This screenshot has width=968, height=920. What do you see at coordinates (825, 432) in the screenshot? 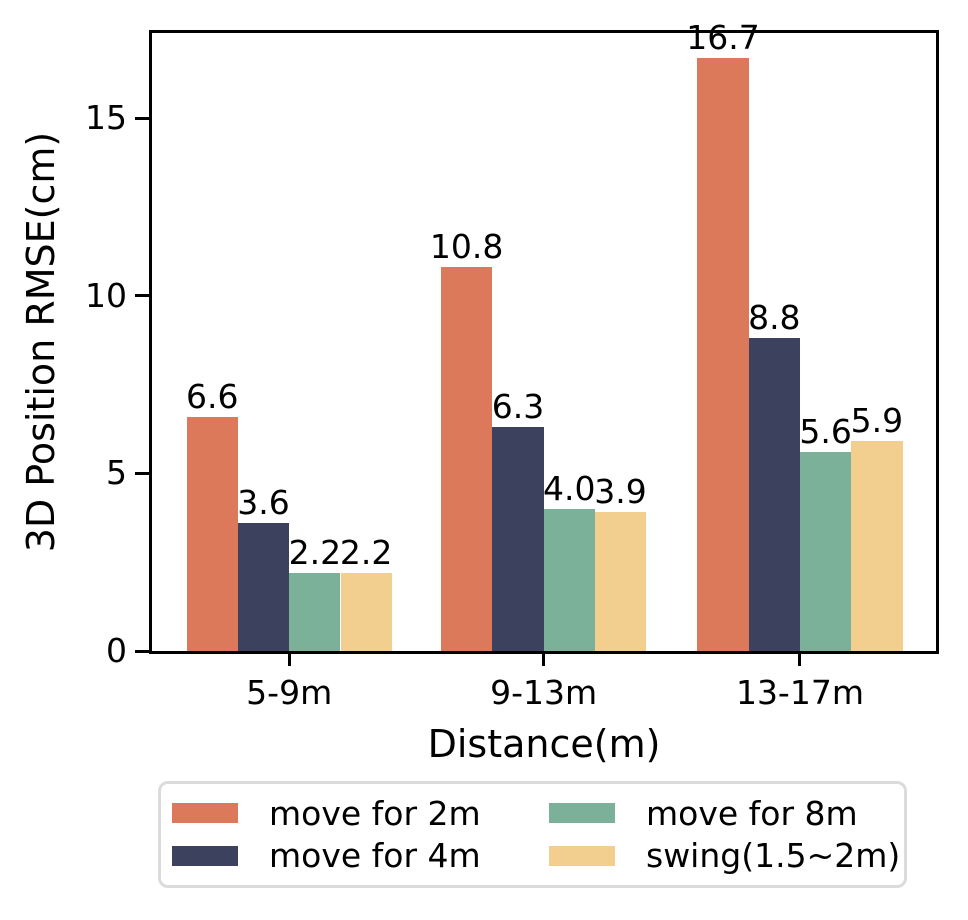
I see `bar-value-label: 5.6` at bounding box center [825, 432].